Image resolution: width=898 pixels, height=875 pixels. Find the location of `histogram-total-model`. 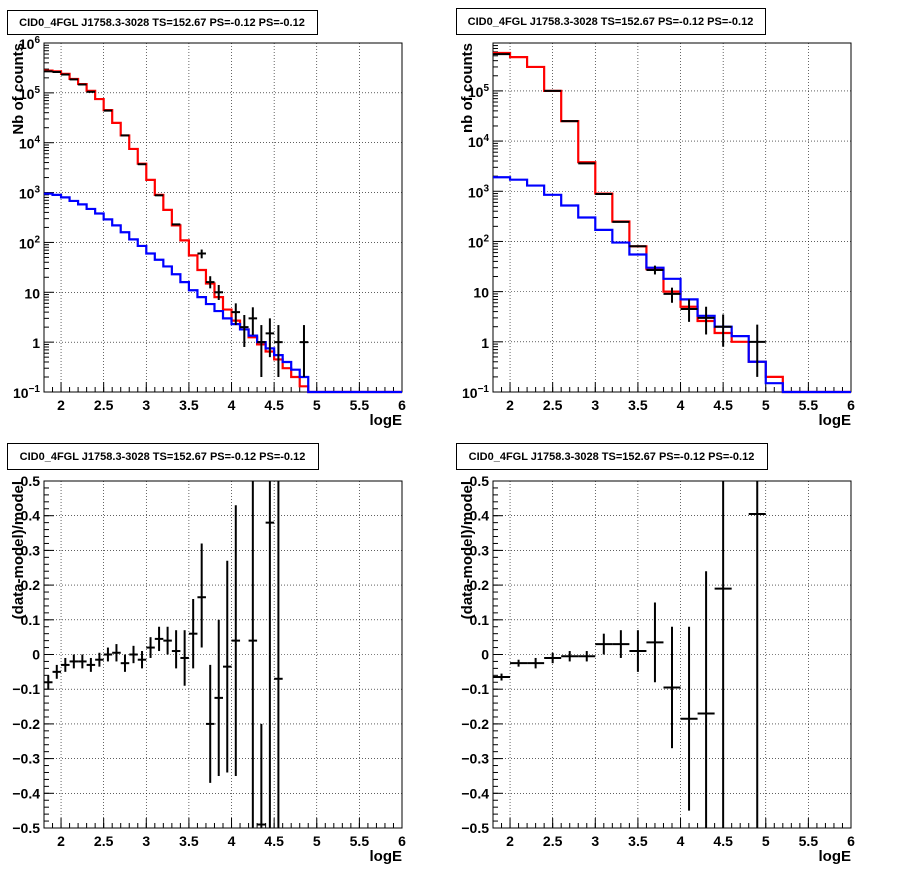

histogram-total-model is located at coordinates (223, 231).